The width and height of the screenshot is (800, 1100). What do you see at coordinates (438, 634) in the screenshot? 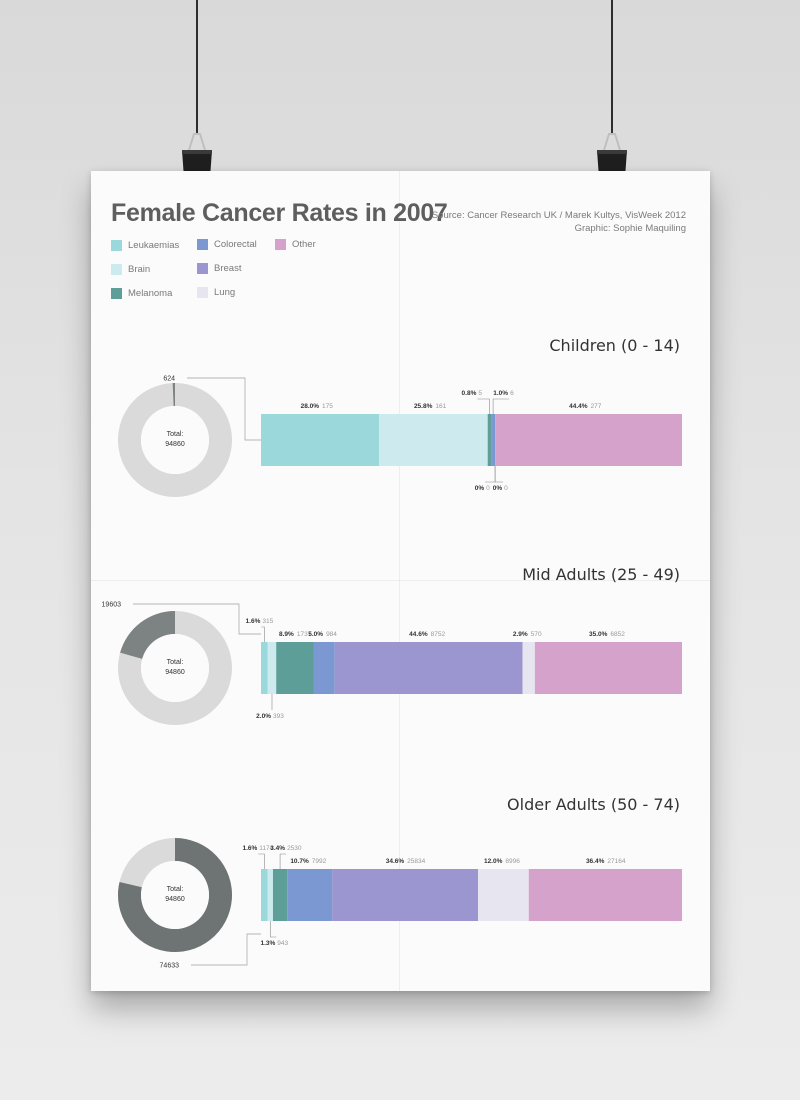
I see `bar-value-label: 8752` at bounding box center [438, 634].